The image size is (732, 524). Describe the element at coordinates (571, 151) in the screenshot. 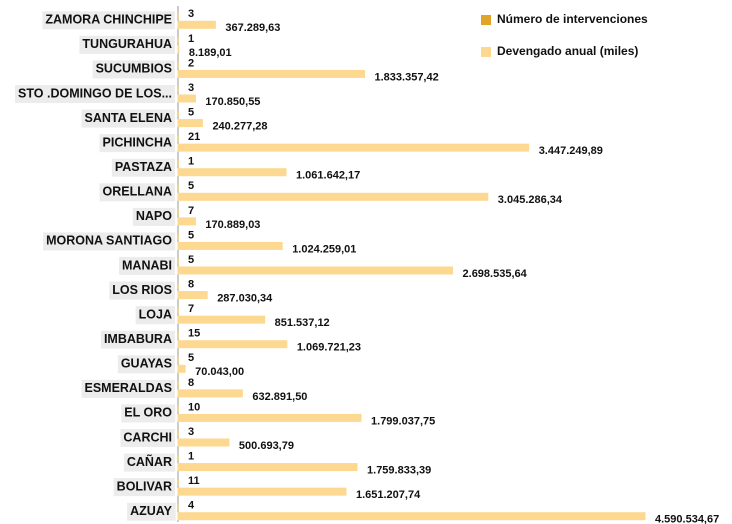

I see `amount-label: 3.447.249,89` at that location.